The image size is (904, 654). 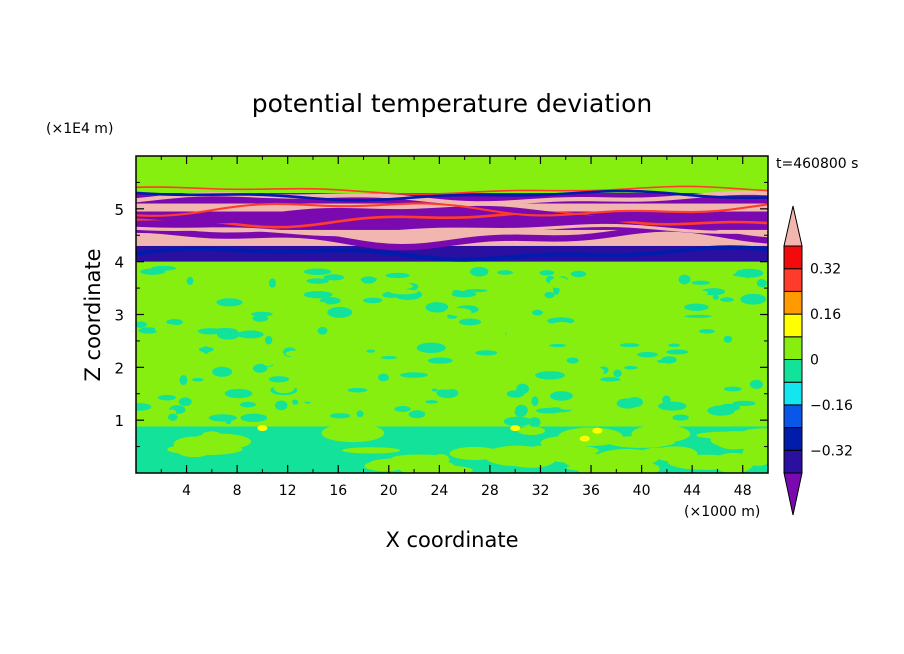 What do you see at coordinates (793, 226) in the screenshot?
I see `colorbar-arrow-high` at bounding box center [793, 226].